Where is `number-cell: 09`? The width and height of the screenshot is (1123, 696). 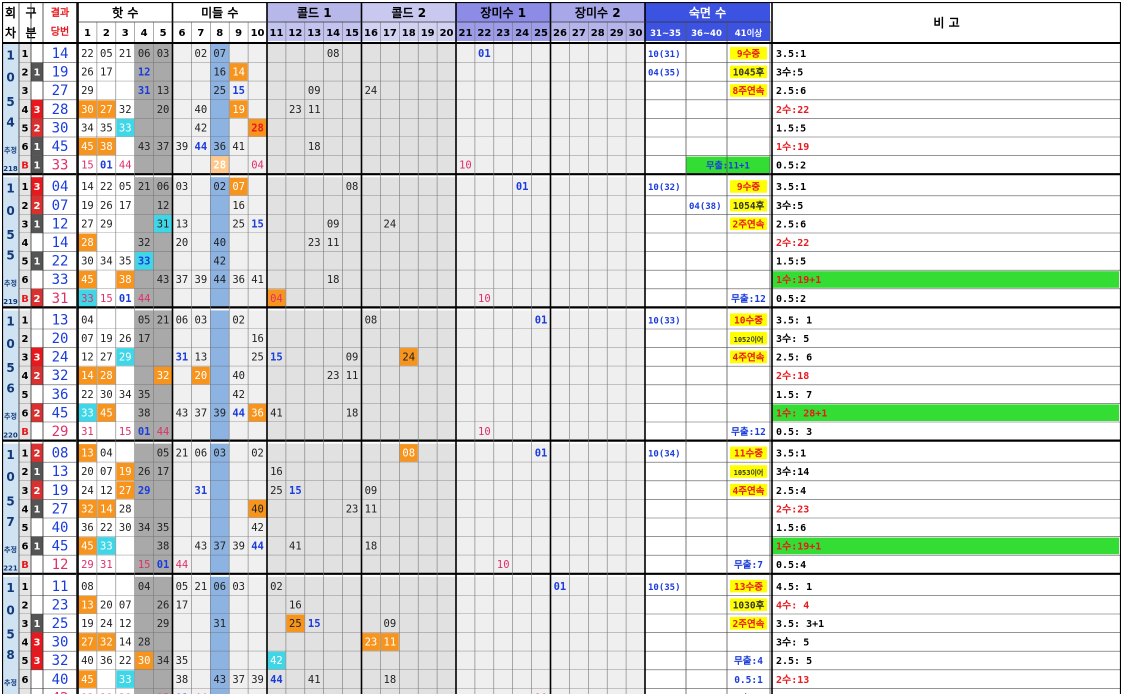 number-cell: 09 is located at coordinates (352, 358).